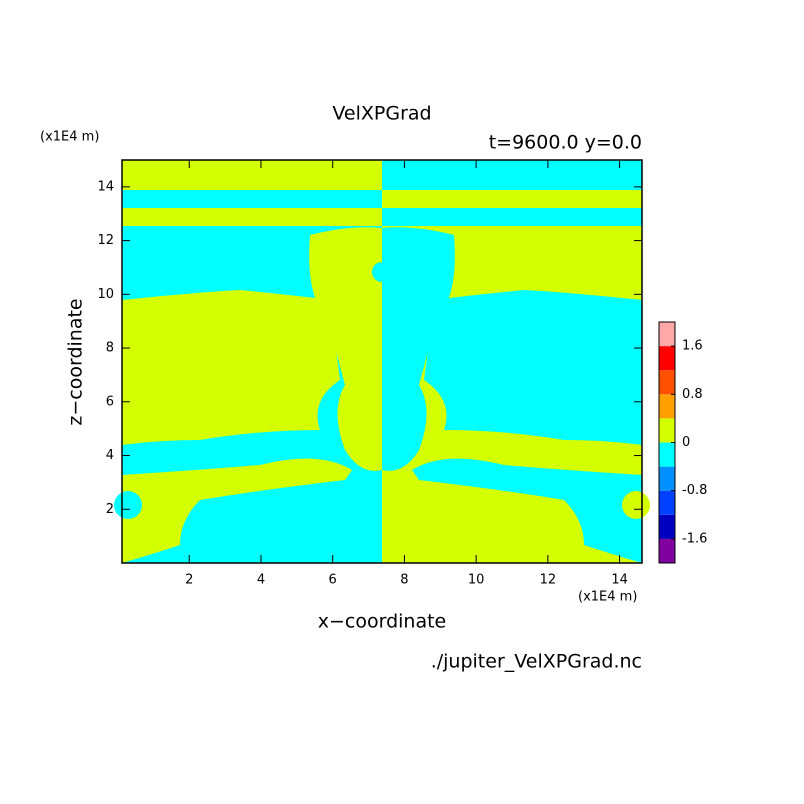  Describe the element at coordinates (694, 490) in the screenshot. I see `colorbar-tick-label: -0.8` at that location.